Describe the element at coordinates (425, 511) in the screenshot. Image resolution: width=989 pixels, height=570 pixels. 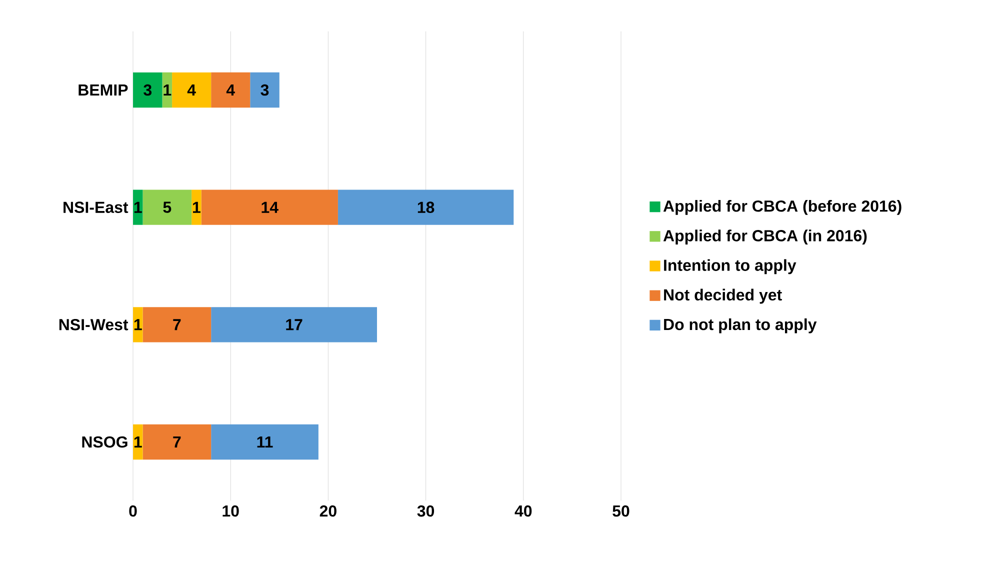
I see `x-tick-label: 30` at that location.